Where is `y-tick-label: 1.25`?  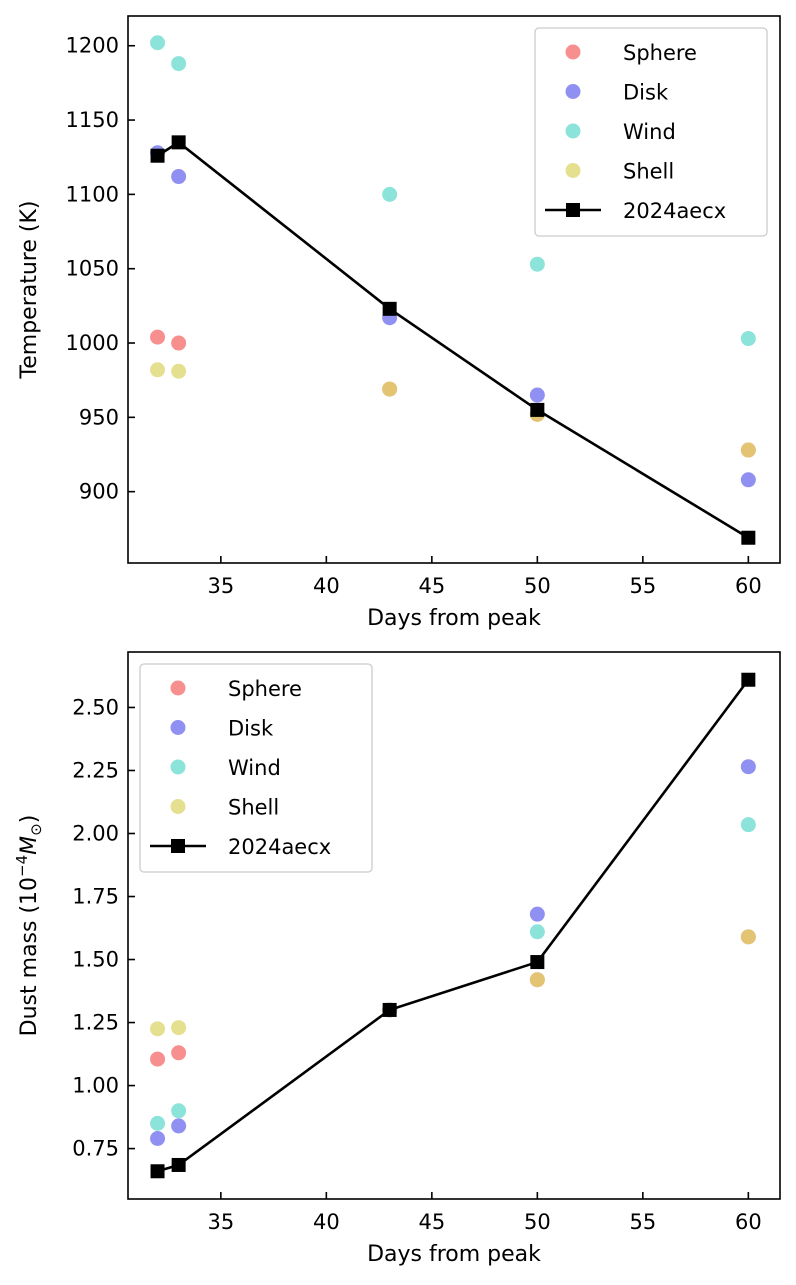 y-tick-label: 1.25 is located at coordinates (95, 1023).